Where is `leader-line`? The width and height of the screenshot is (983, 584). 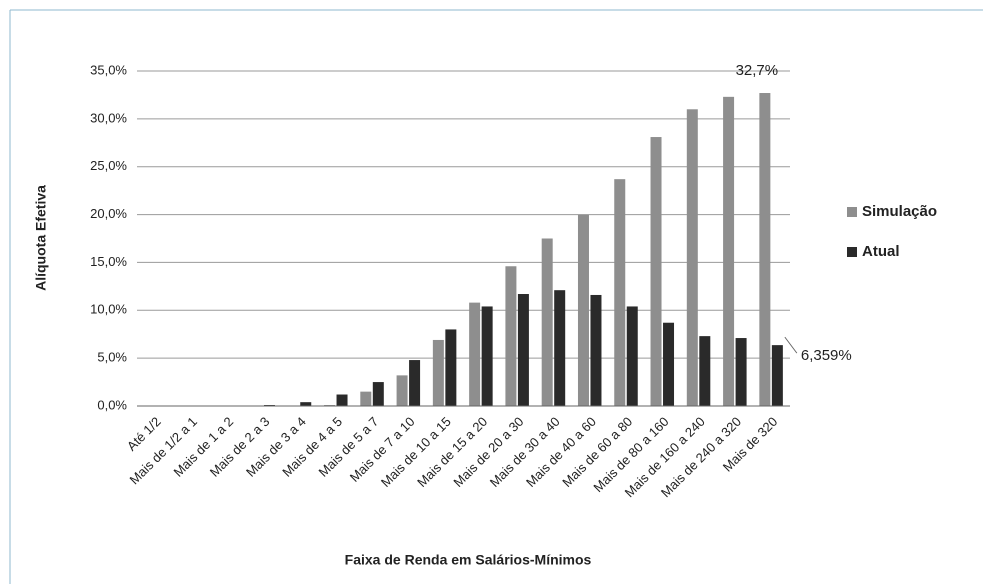 leader-line is located at coordinates (791, 345).